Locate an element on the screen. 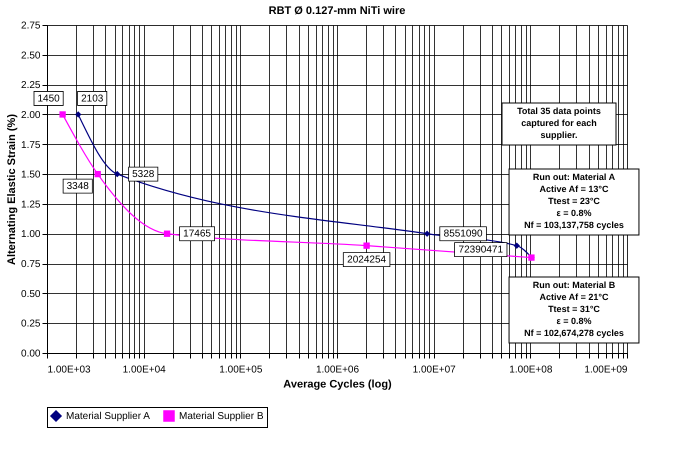  y-tick-label: 0.50 is located at coordinates (31, 294).